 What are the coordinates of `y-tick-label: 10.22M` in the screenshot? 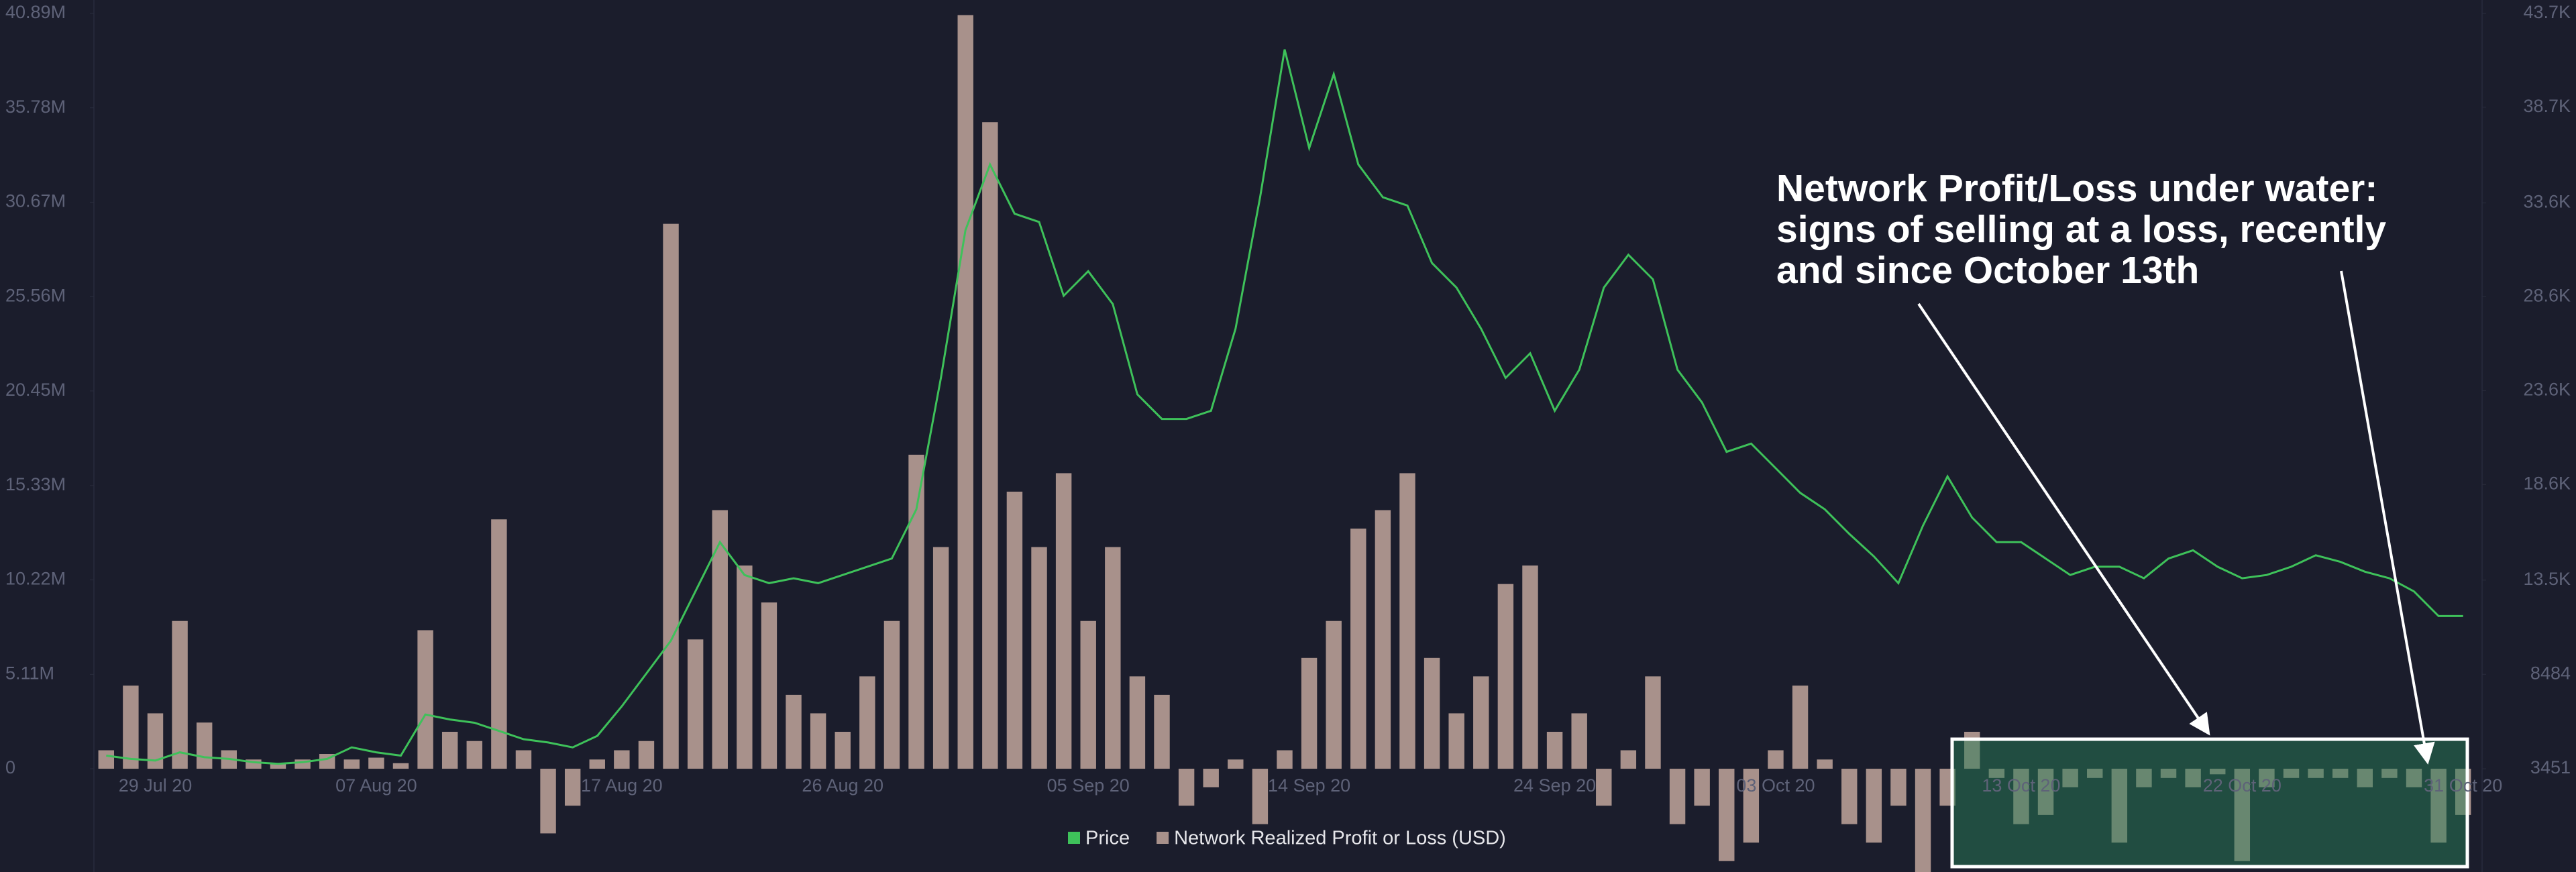 It's located at (35, 579).